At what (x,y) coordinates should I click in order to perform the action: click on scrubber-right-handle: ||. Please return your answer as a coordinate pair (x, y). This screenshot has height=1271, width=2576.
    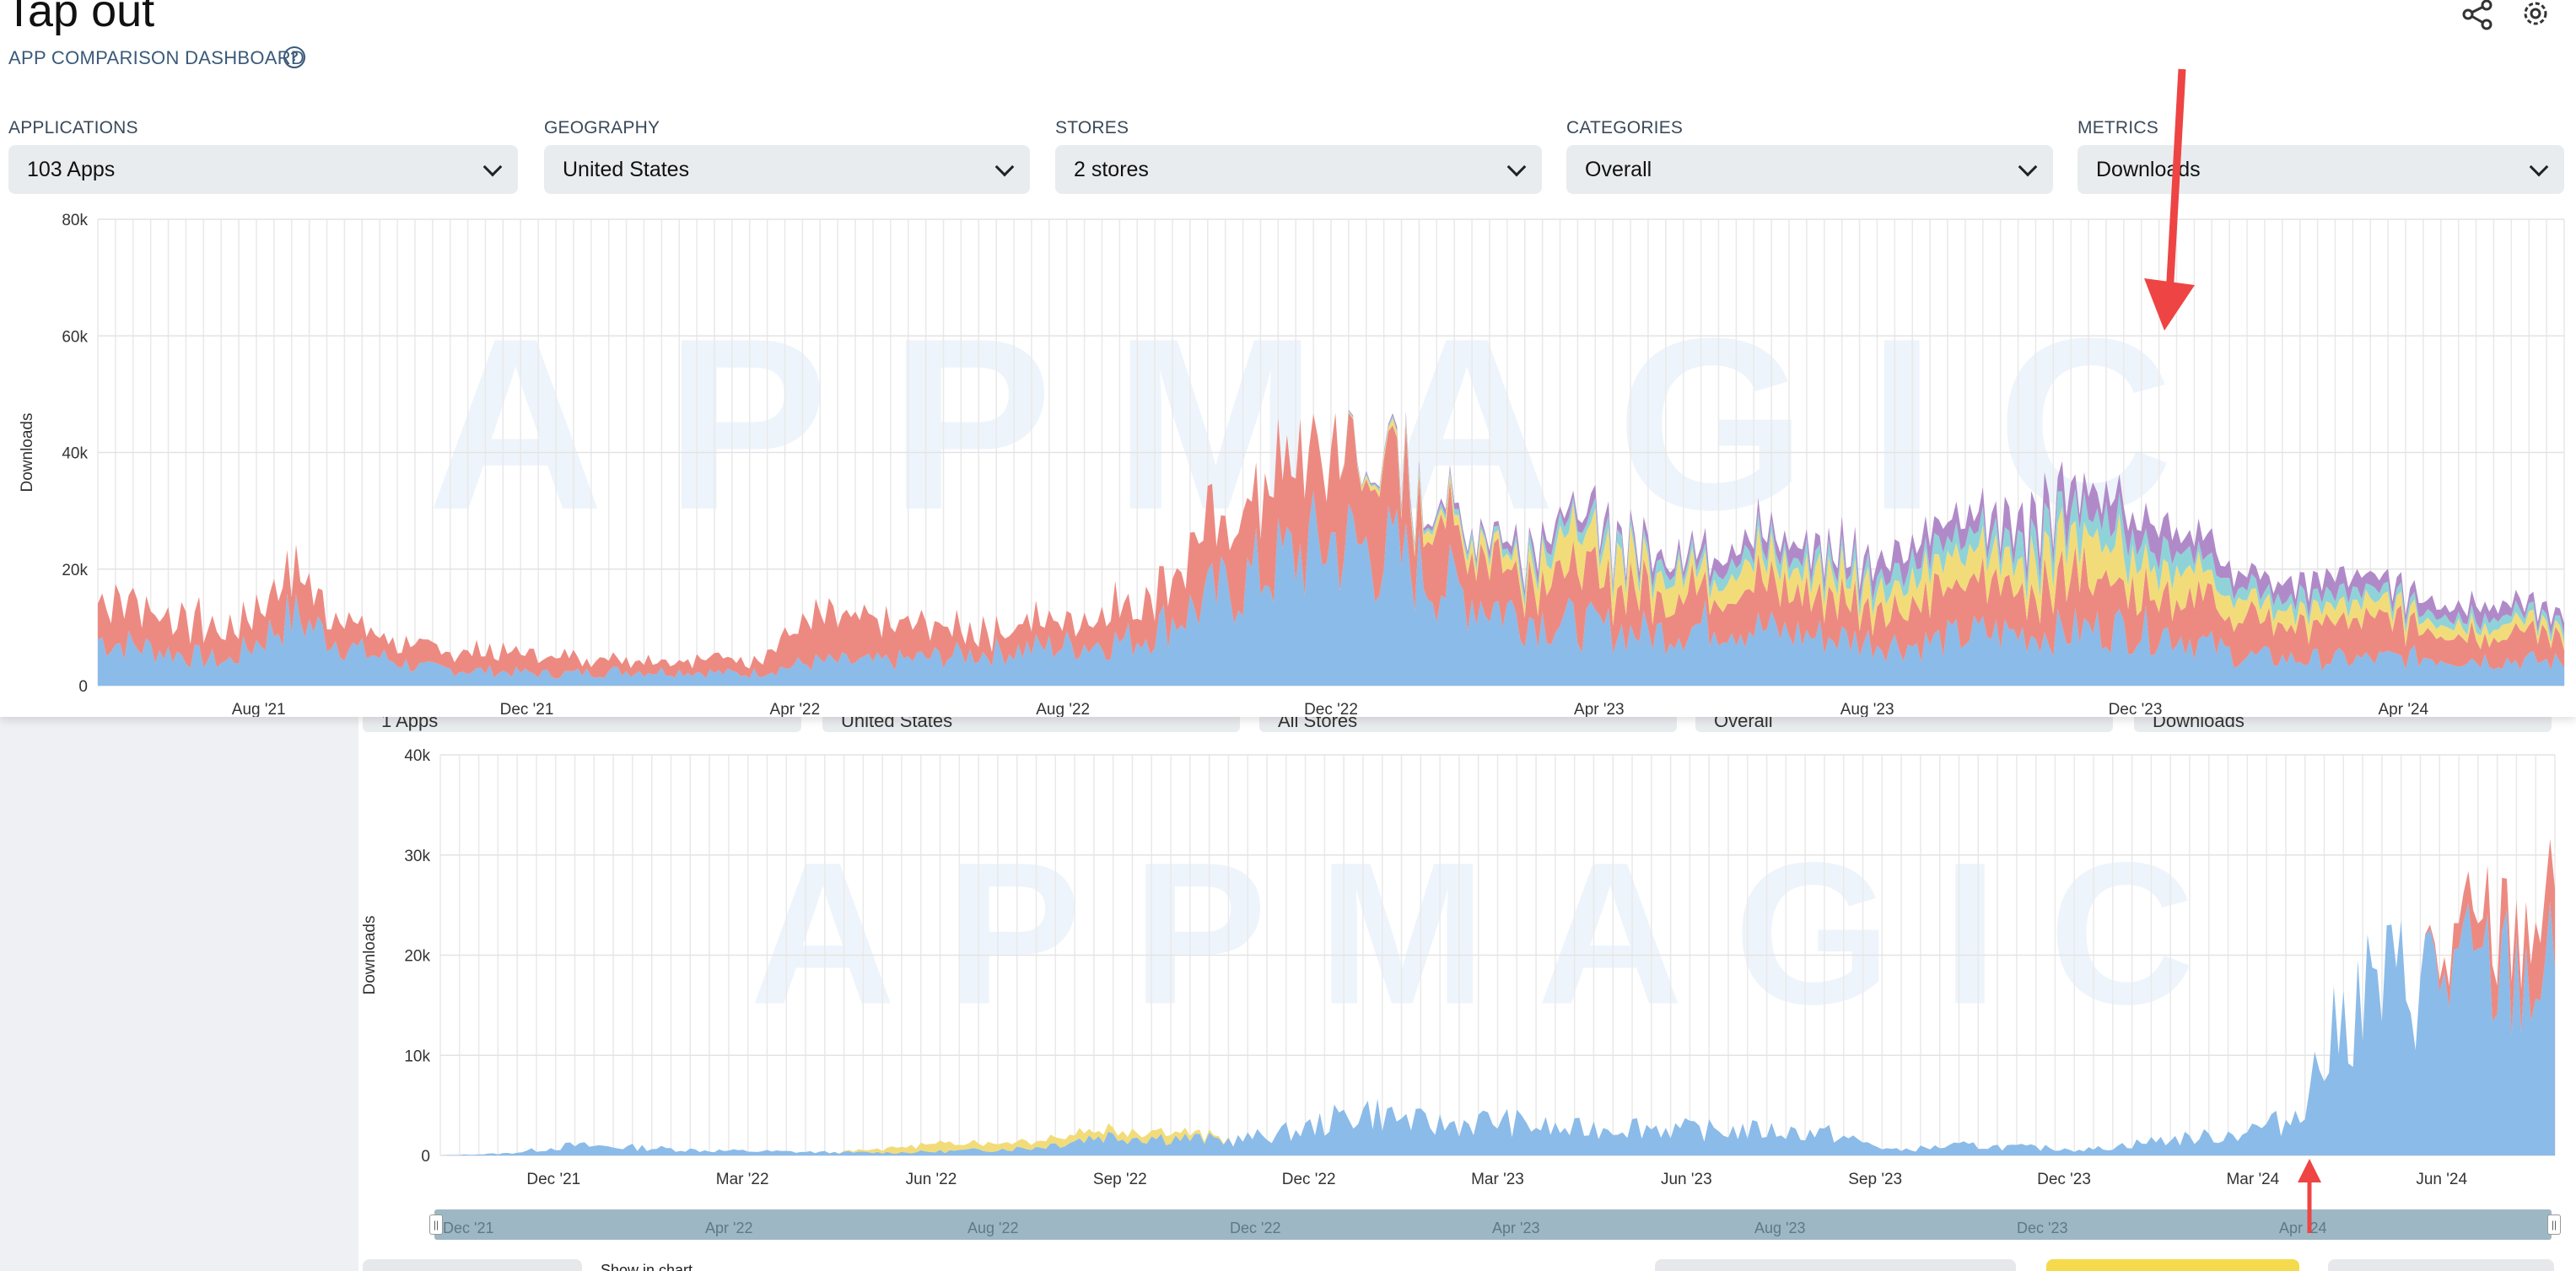
    Looking at the image, I should click on (2554, 1225).